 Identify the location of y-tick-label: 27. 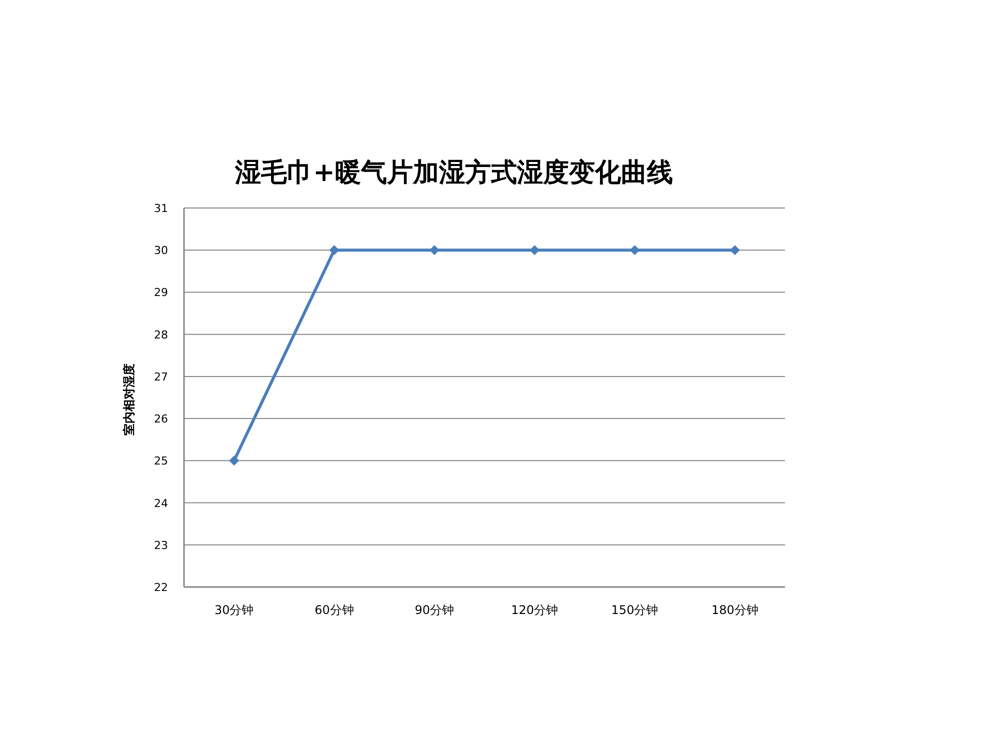
(161, 377).